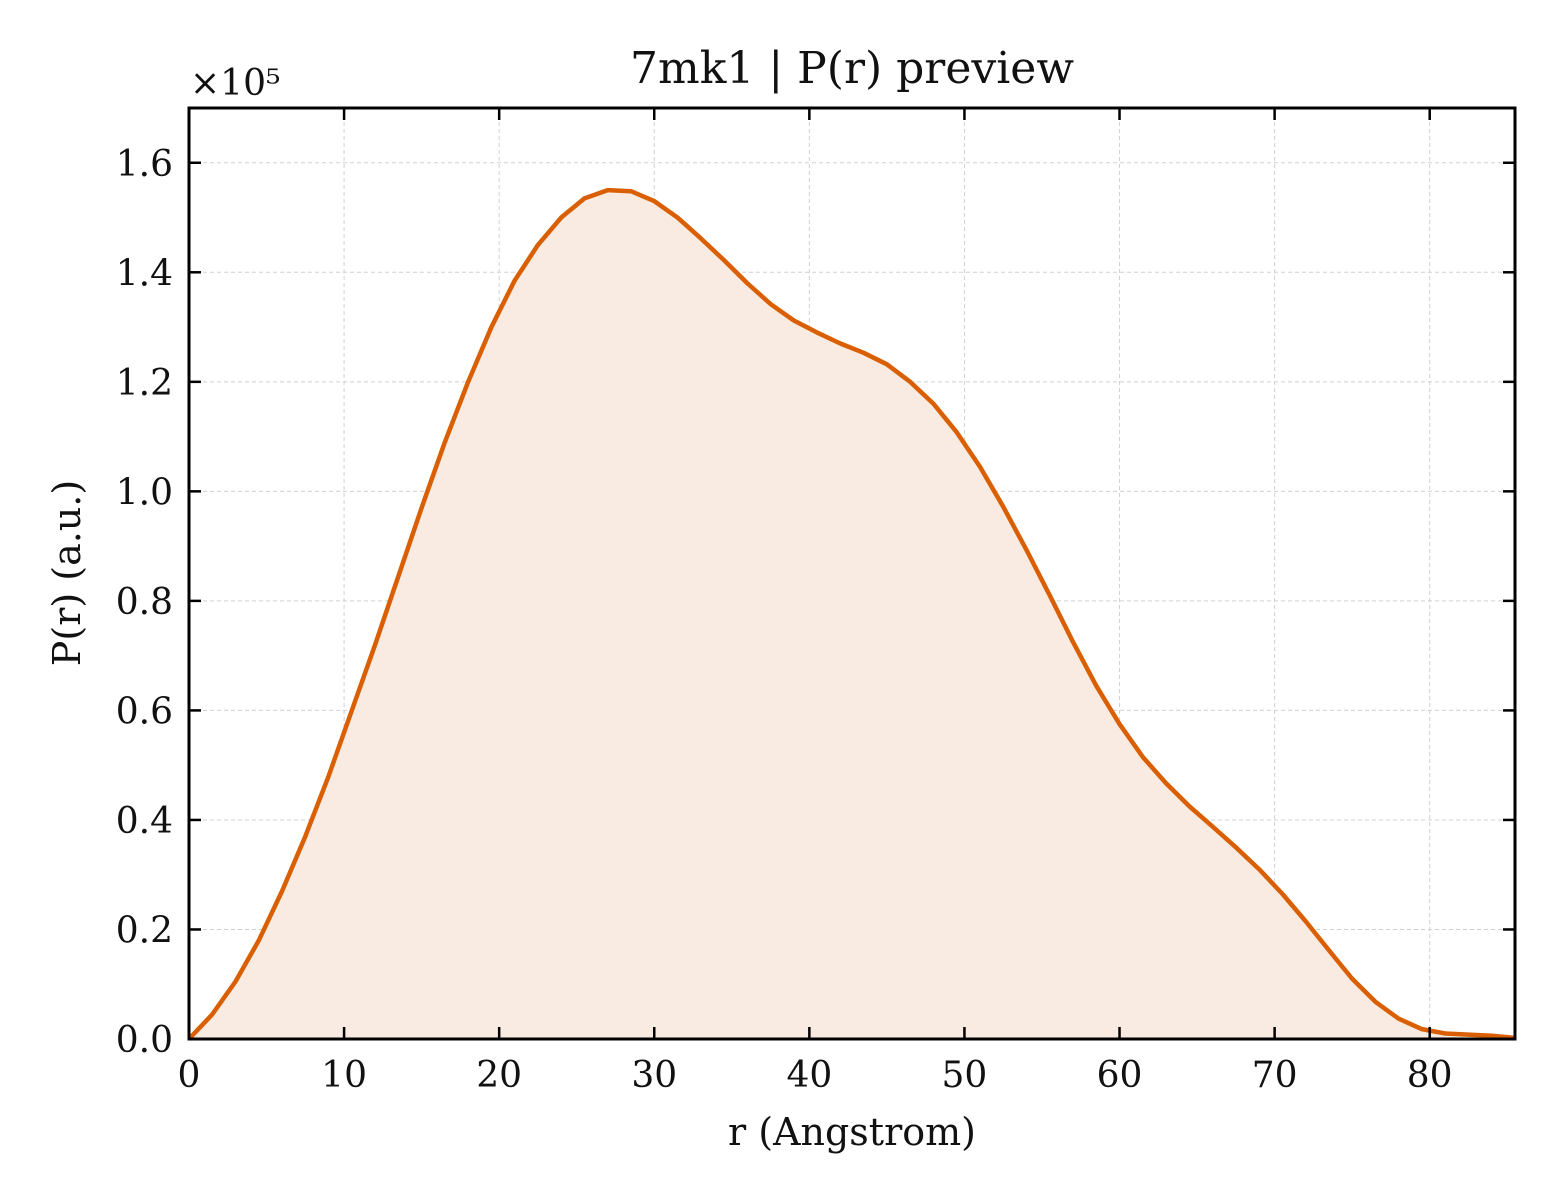  What do you see at coordinates (1430, 1075) in the screenshot?
I see `x-tick-label: 80` at bounding box center [1430, 1075].